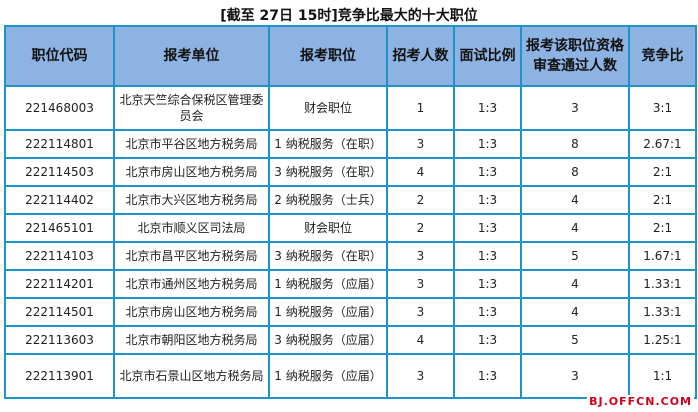  Describe the element at coordinates (59, 56) in the screenshot. I see `column-header: 职位代码` at that location.